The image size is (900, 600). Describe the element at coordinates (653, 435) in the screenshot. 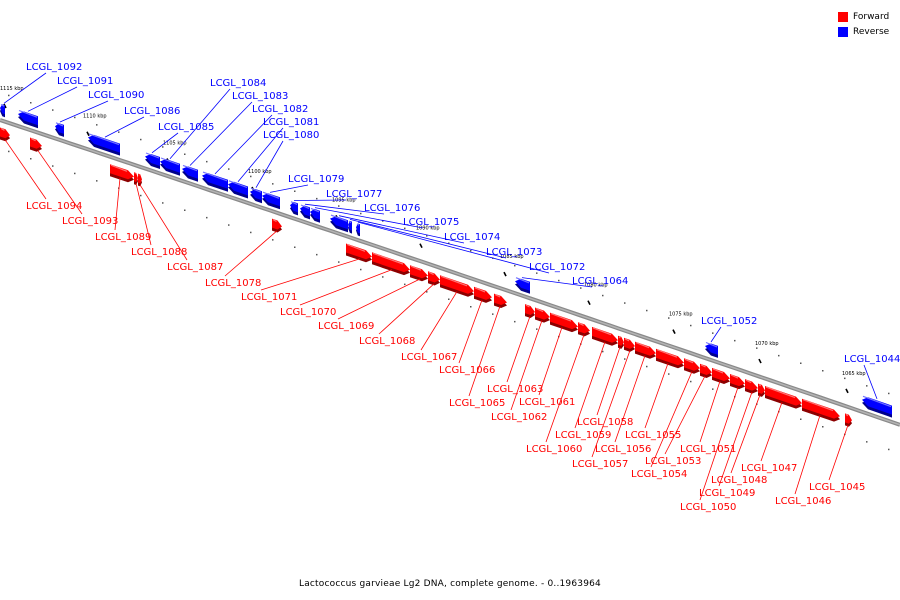

I see `gene-label-lcgl-1055: LCGL_1055` at that location.